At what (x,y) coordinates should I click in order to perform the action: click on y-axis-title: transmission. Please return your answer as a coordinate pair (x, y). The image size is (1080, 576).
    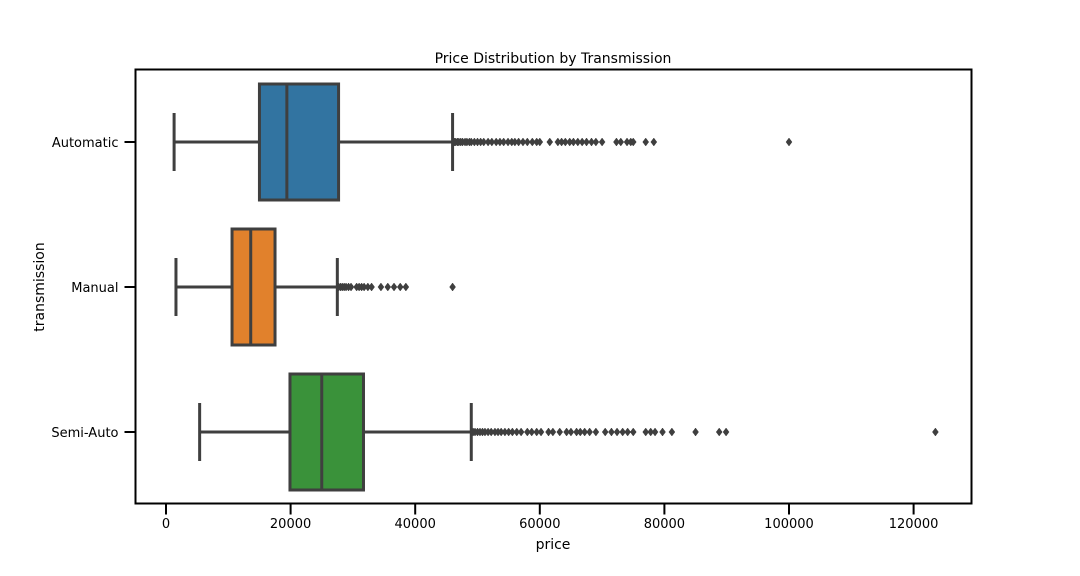
    Looking at the image, I should click on (40, 286).